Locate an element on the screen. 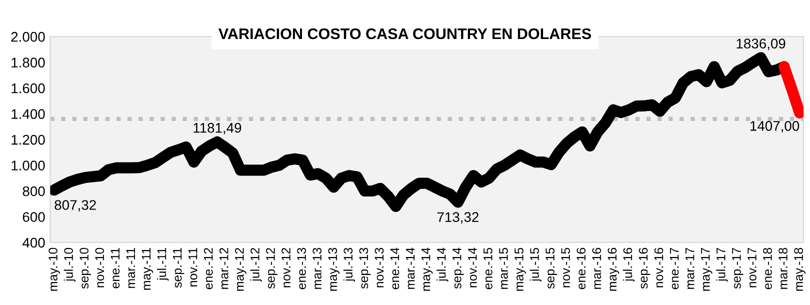 This screenshot has height=305, width=810. x-tick-label: mar.-17 is located at coordinates (690, 268).